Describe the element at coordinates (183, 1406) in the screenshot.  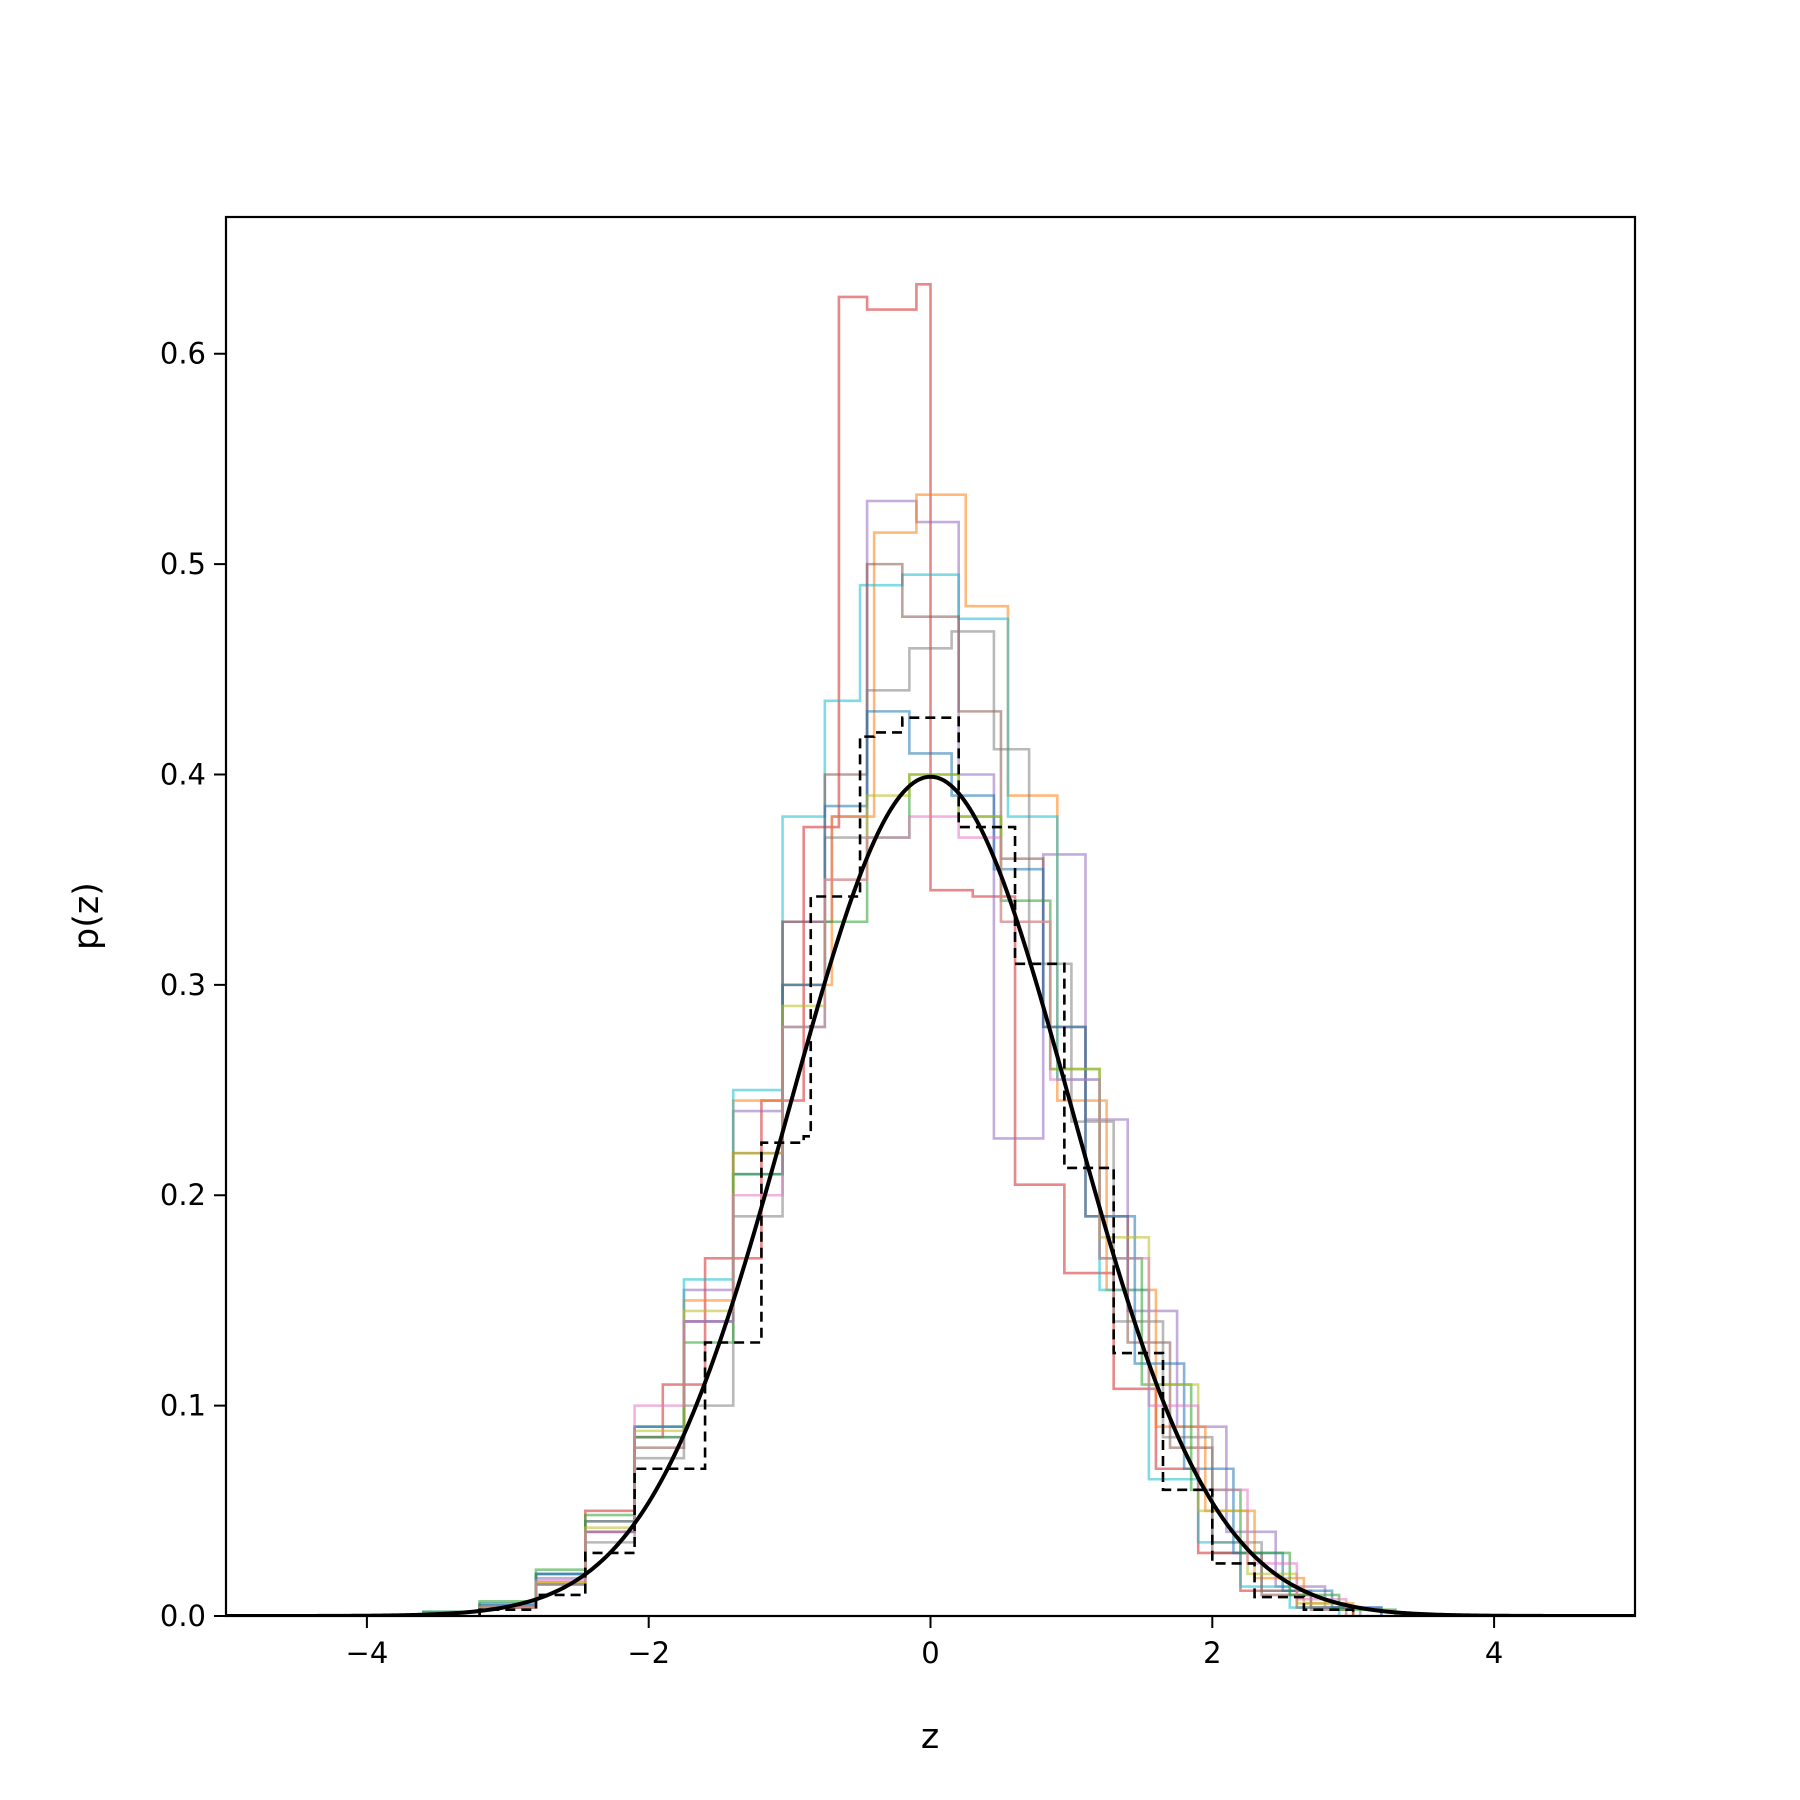
I see `y-tick-label: 0.1` at that location.